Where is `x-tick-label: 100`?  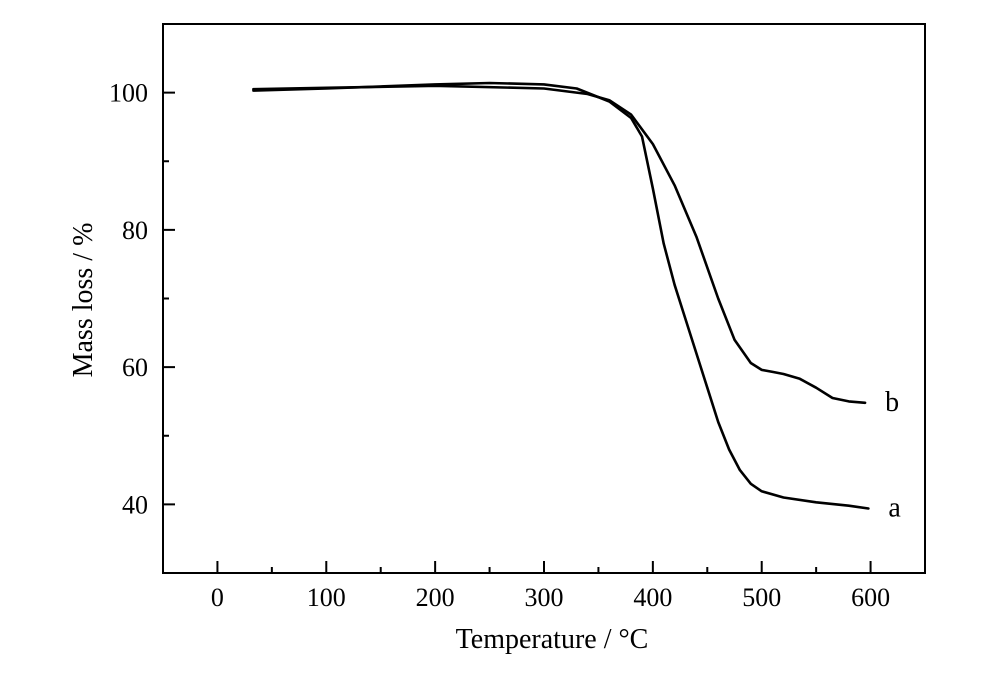 x-tick-label: 100 is located at coordinates (326, 597).